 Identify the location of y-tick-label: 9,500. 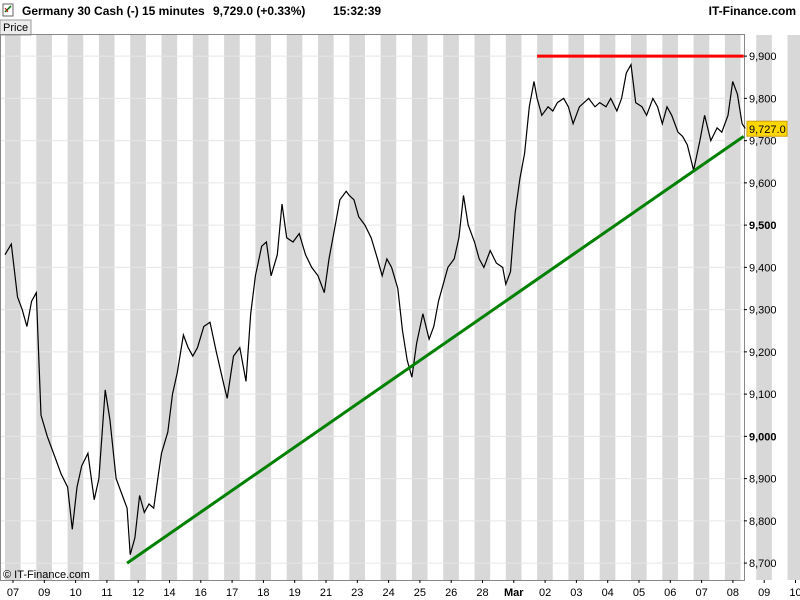
(763, 226).